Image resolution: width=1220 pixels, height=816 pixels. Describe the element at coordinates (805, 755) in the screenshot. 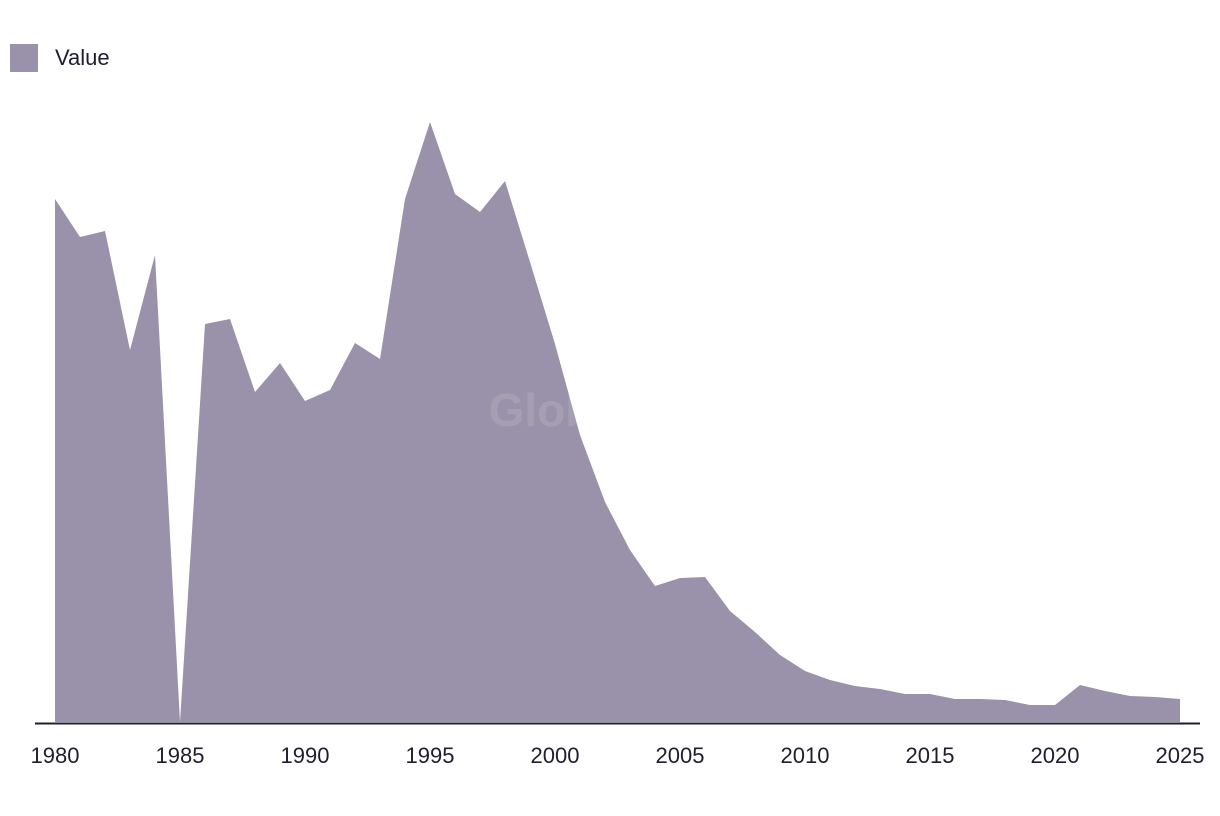

I see `x-tick-label: 2010` at that location.